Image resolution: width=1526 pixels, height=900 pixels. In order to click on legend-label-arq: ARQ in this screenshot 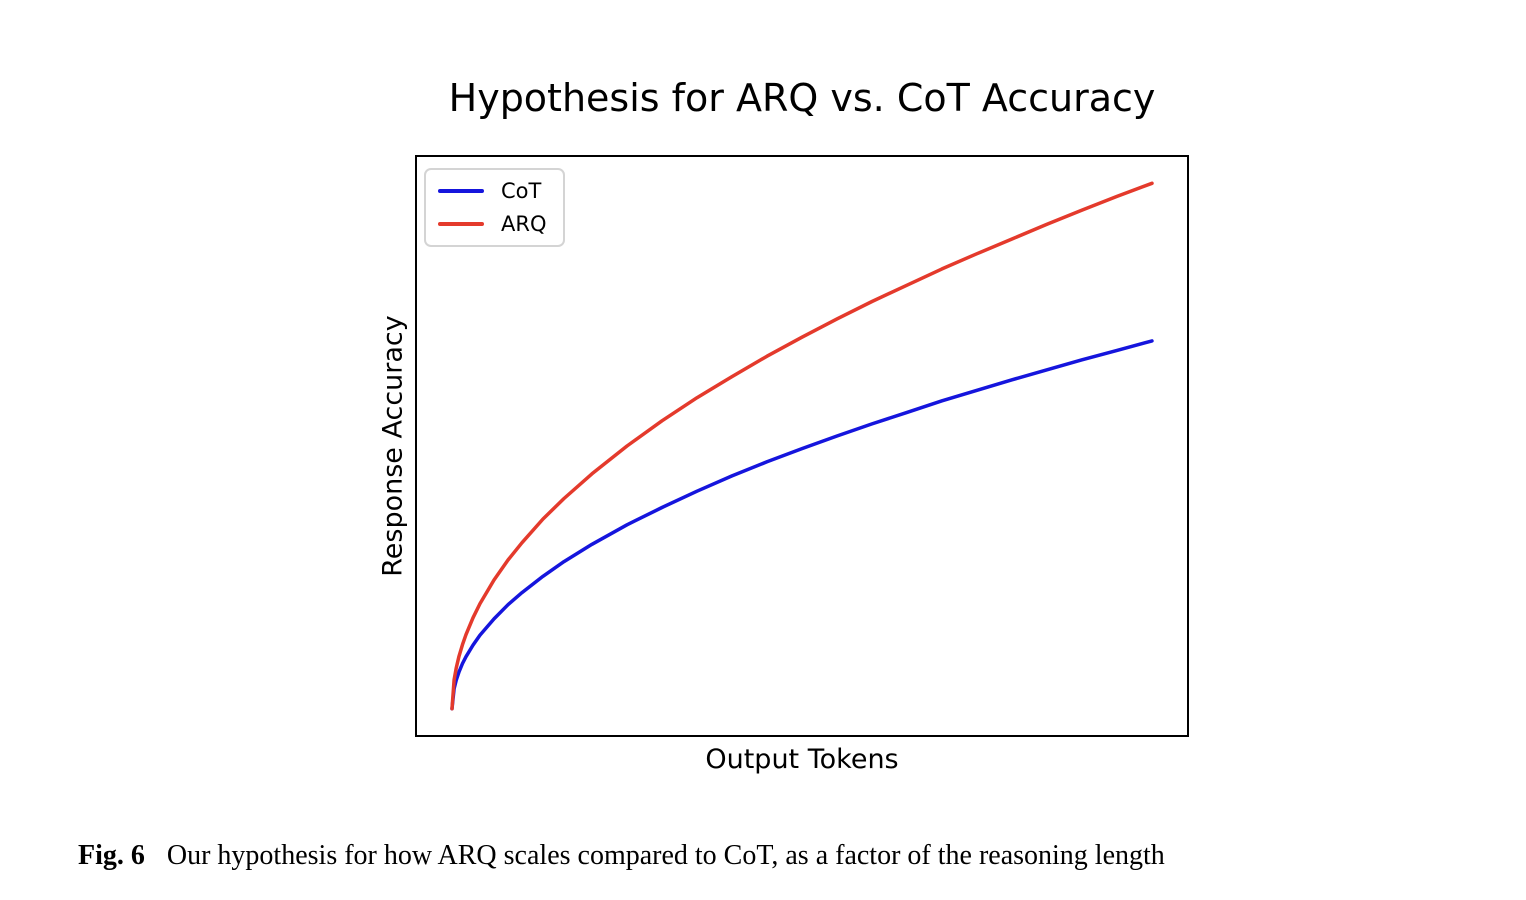, I will do `click(524, 224)`.